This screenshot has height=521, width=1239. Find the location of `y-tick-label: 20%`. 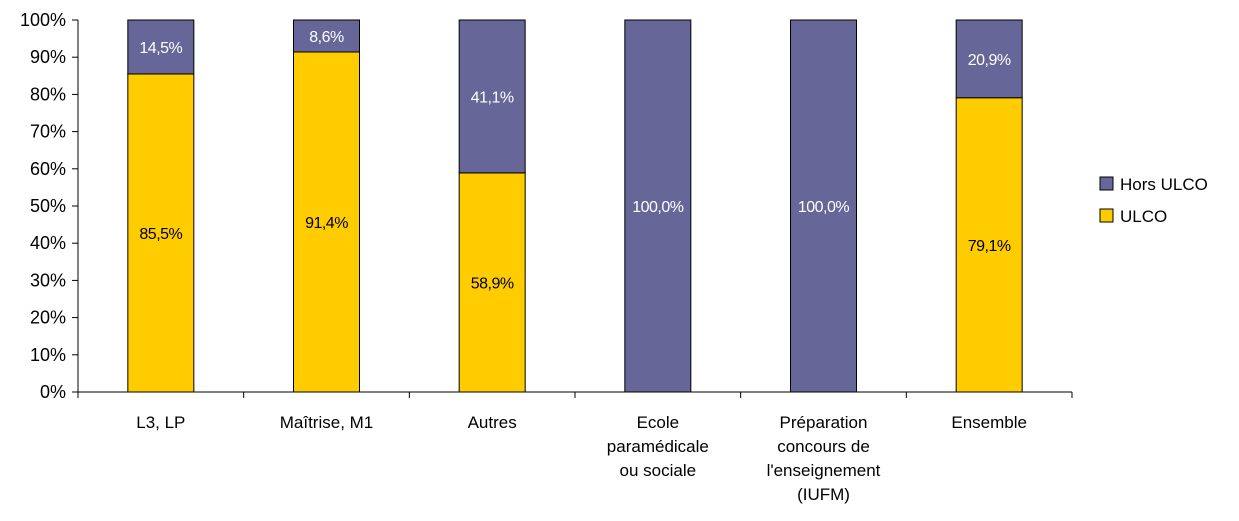

y-tick-label: 20% is located at coordinates (48, 318).